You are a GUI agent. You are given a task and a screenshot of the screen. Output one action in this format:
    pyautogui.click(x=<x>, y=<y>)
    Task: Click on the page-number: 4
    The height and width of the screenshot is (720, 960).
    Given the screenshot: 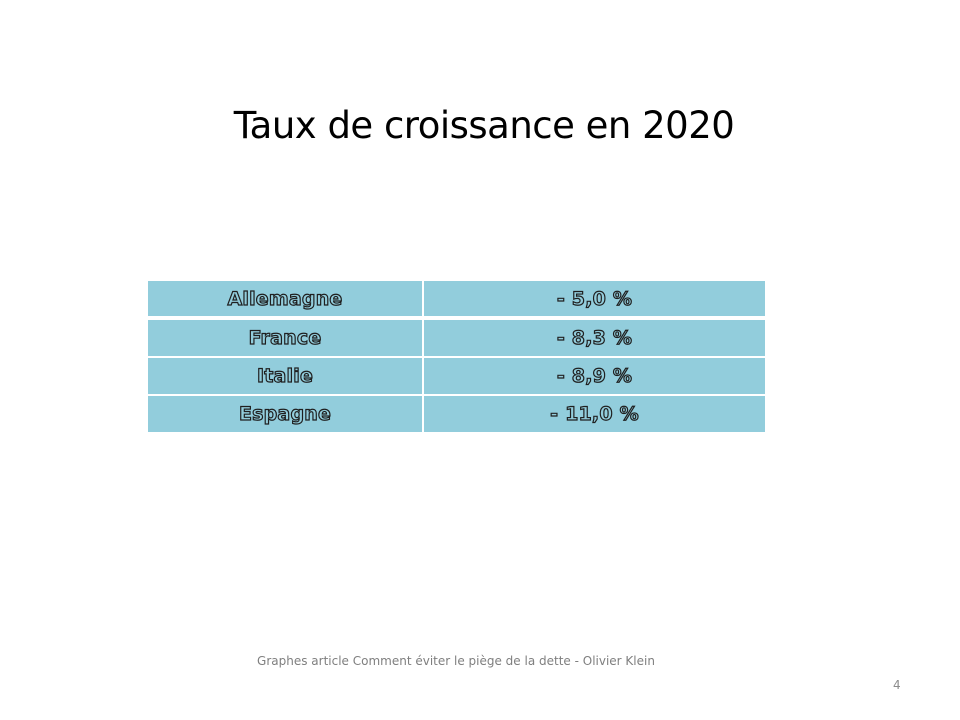 What is the action you would take?
    pyautogui.click(x=897, y=685)
    